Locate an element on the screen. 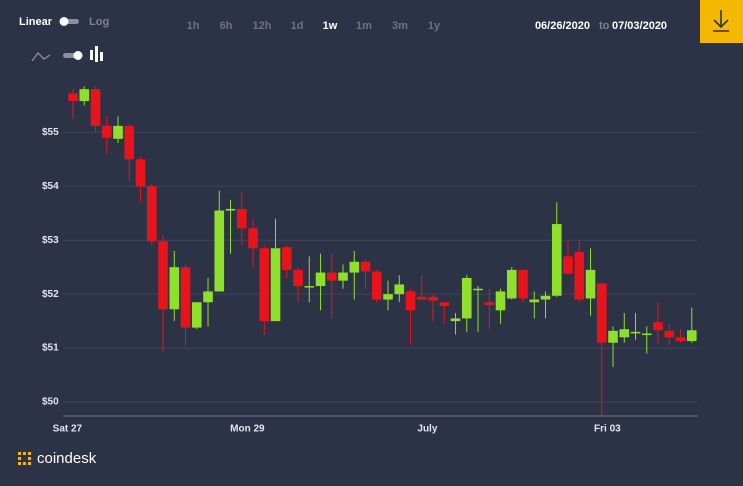 Image resolution: width=743 pixels, height=486 pixels. y-tick-label: $53 is located at coordinates (50, 240).